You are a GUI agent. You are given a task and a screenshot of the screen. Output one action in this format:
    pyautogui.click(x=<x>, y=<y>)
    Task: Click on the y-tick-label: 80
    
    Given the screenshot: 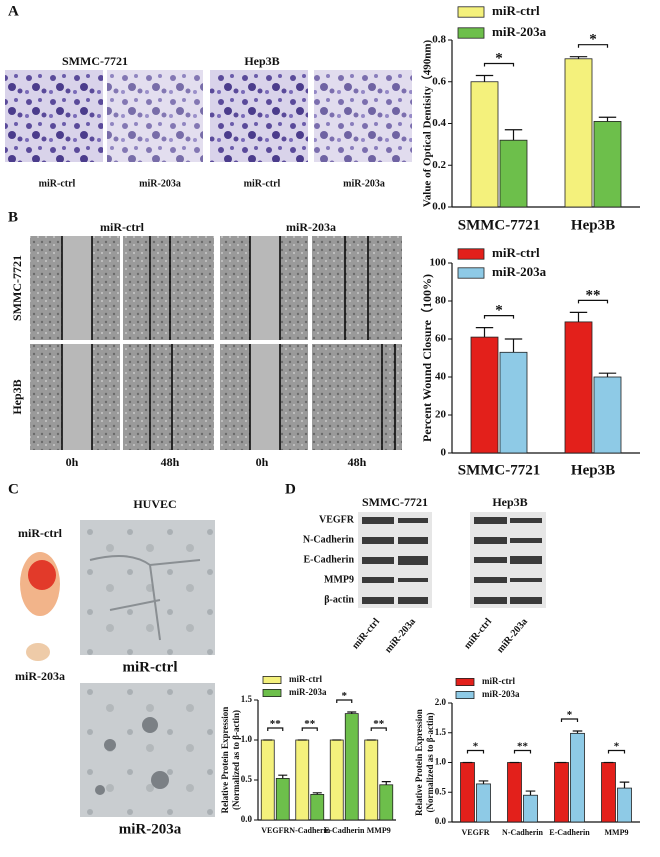 What is the action you would take?
    pyautogui.click(x=441, y=301)
    